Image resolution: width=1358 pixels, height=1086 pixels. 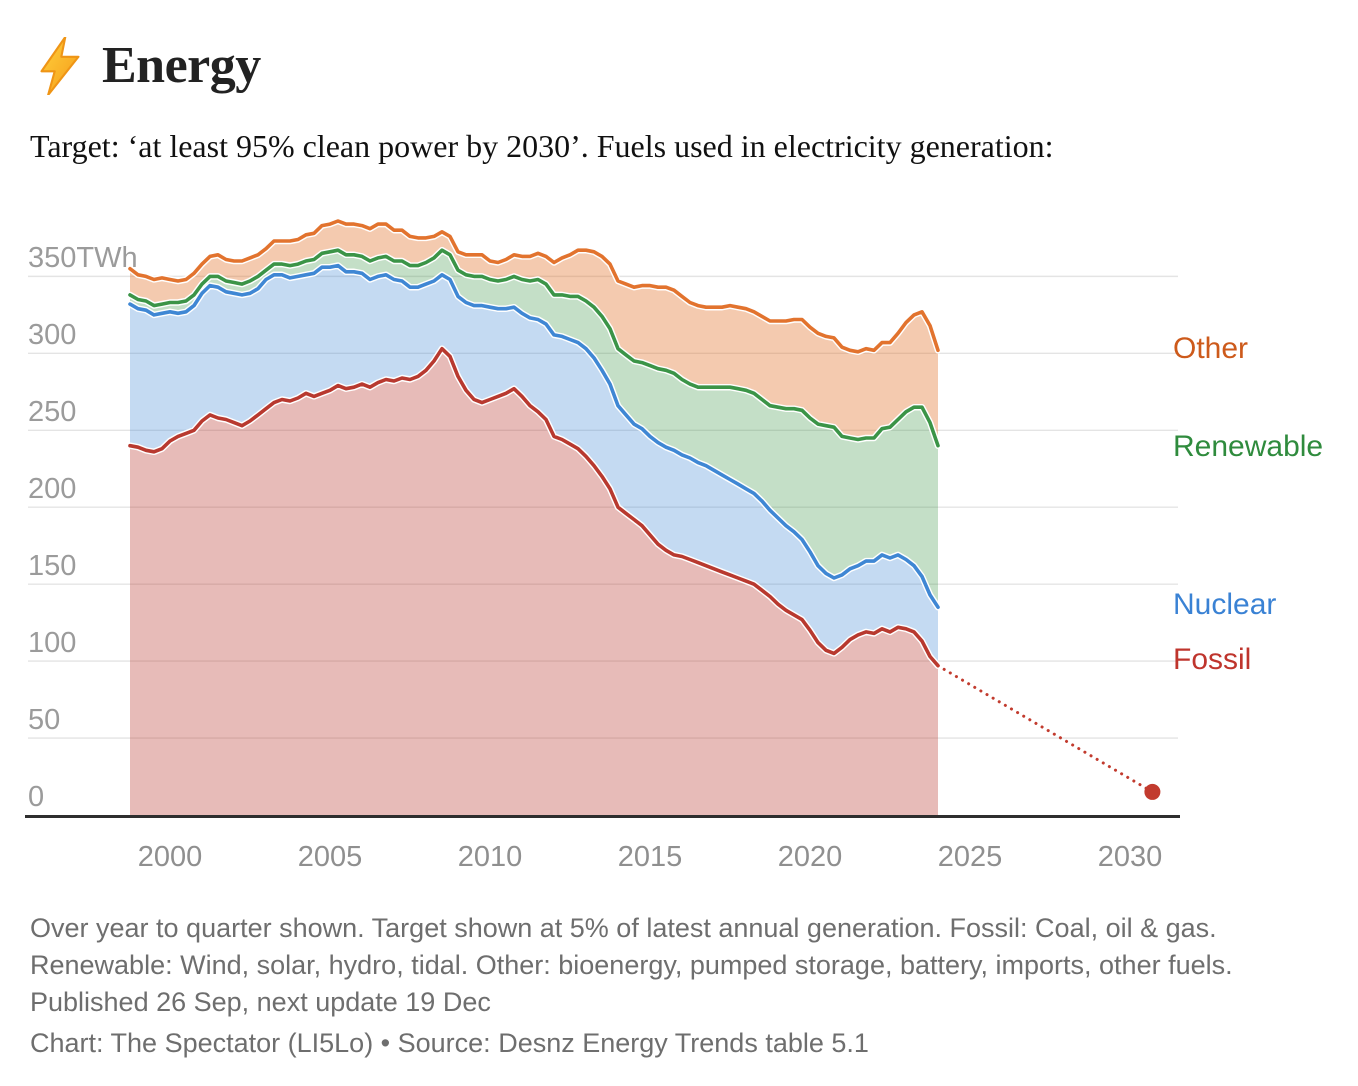 I want to click on series-label-fossil: Fossil, so click(x=1212, y=659).